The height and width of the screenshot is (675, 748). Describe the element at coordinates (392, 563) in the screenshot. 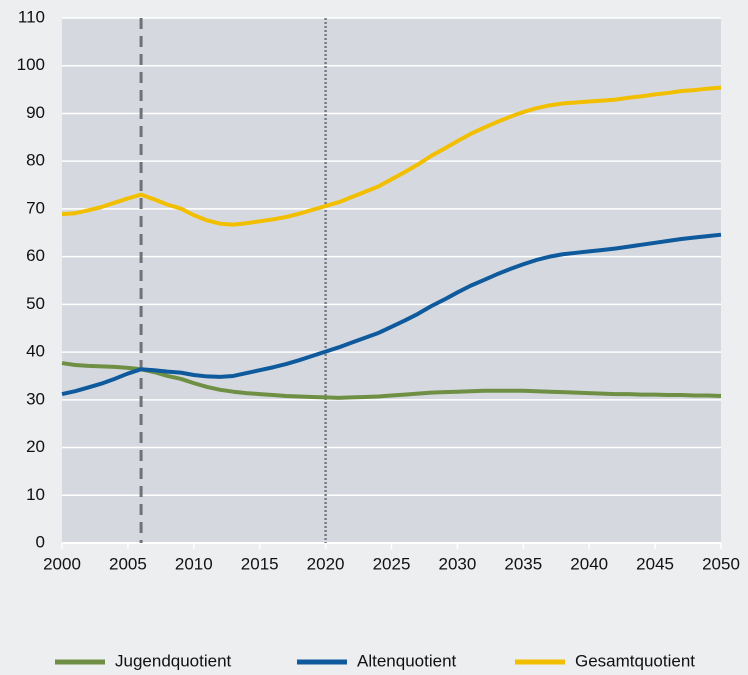

I see `x-tick-label: 2025` at that location.